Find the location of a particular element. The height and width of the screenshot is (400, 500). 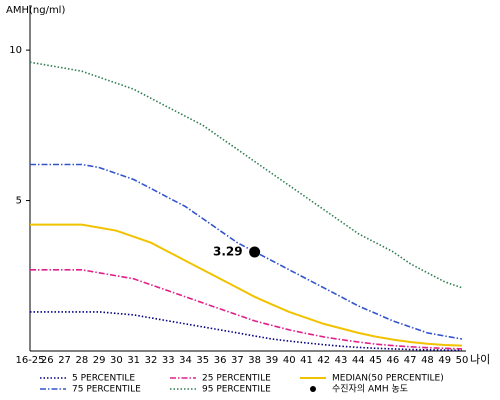

x-tick-label: 34 is located at coordinates (185, 360).